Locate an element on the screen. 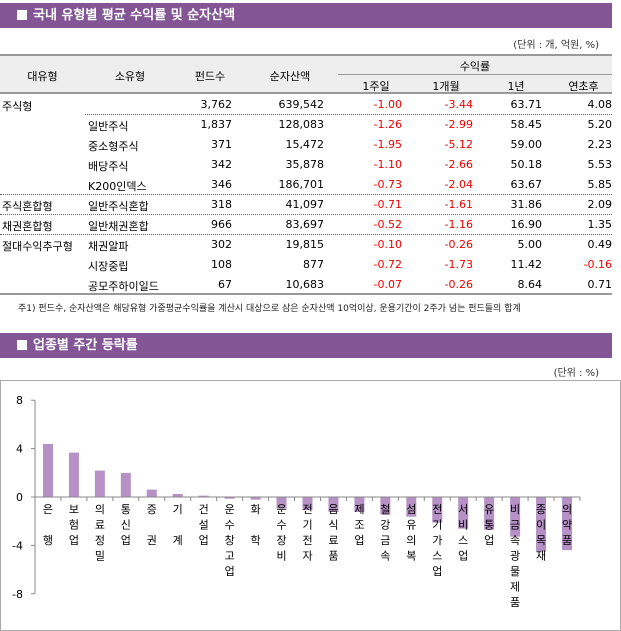  cell-w1: -0.52 is located at coordinates (387, 224).